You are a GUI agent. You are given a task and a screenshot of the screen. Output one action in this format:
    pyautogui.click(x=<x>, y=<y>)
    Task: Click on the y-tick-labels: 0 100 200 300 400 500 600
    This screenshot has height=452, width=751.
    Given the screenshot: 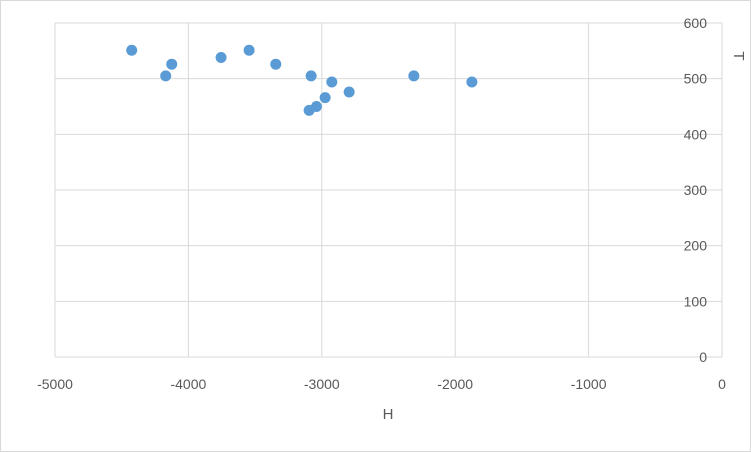 What is the action you would take?
    pyautogui.click(x=696, y=190)
    